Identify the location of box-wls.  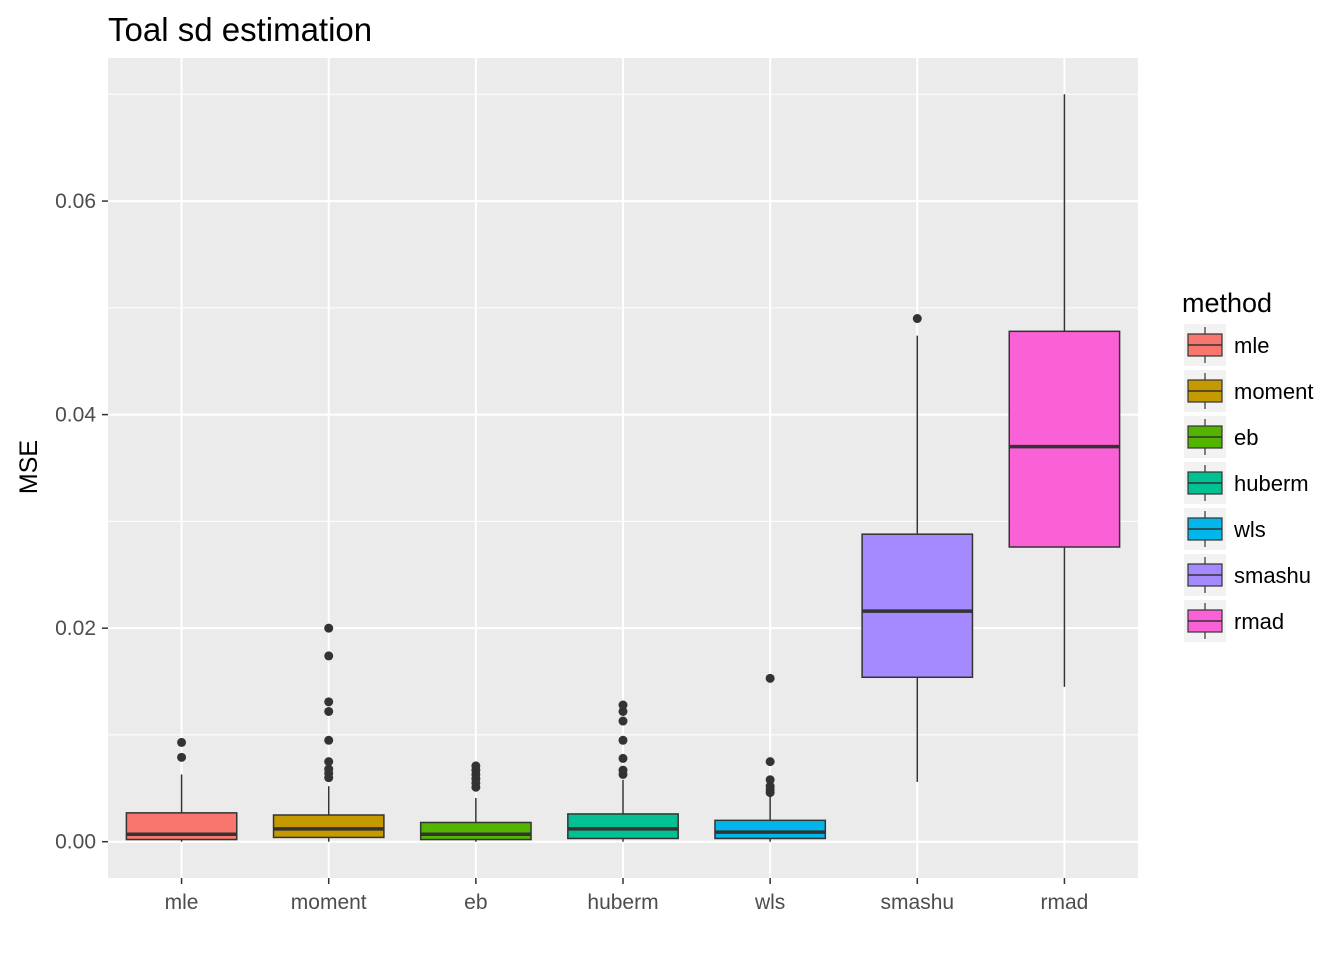
(770, 757).